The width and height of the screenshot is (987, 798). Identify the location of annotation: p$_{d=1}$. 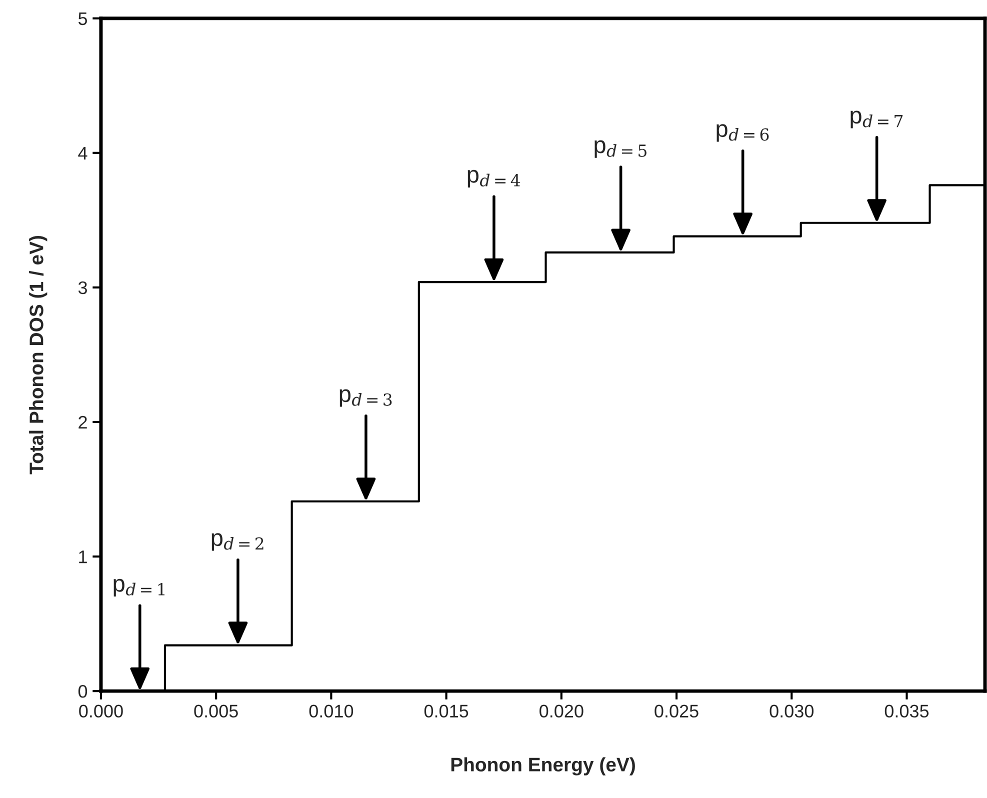
(139, 587).